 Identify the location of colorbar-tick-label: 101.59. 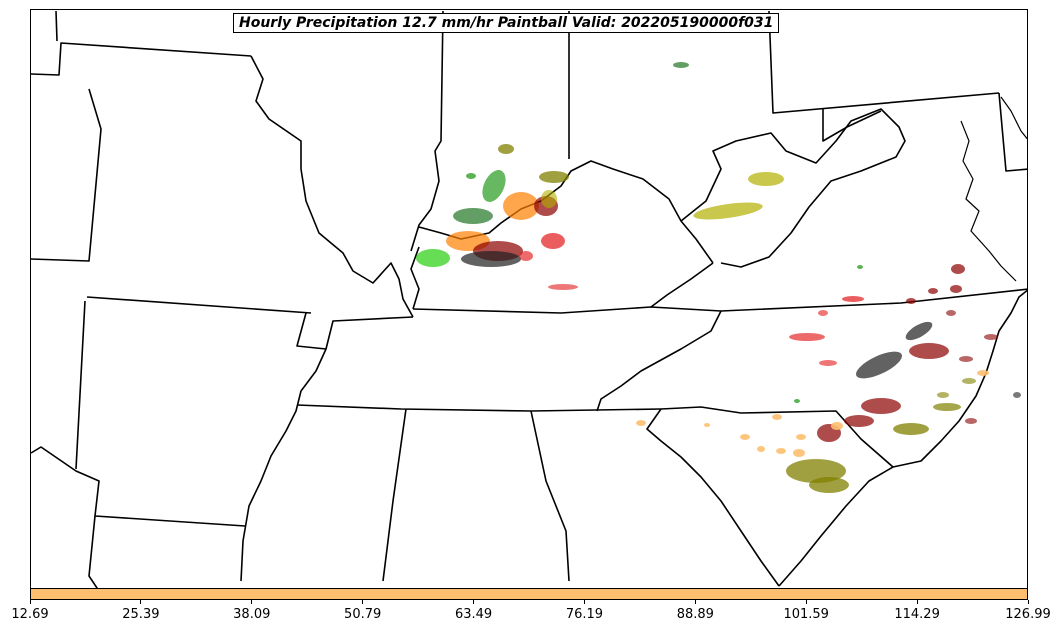
(806, 614).